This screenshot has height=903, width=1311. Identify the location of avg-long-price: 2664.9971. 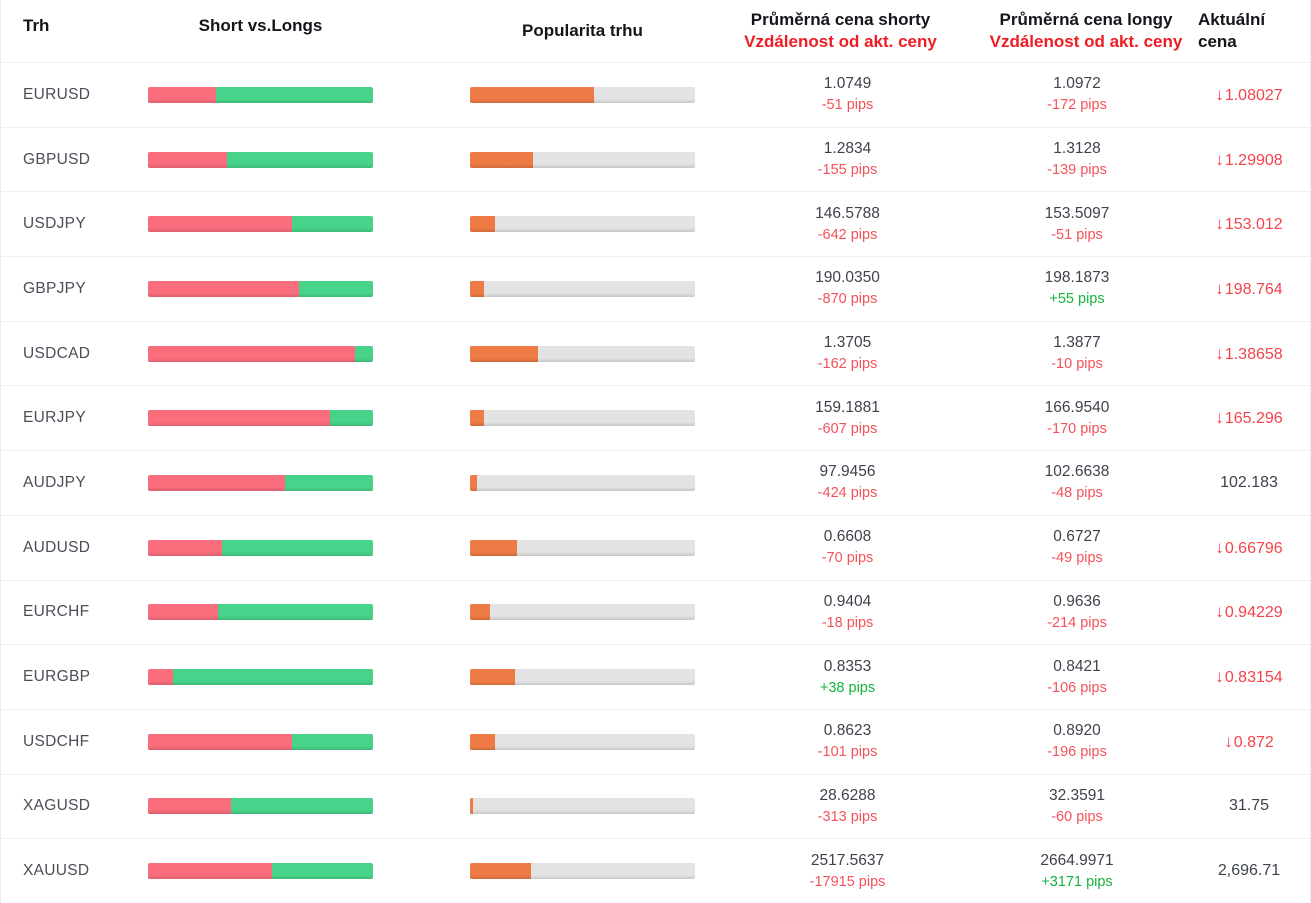
(1077, 860).